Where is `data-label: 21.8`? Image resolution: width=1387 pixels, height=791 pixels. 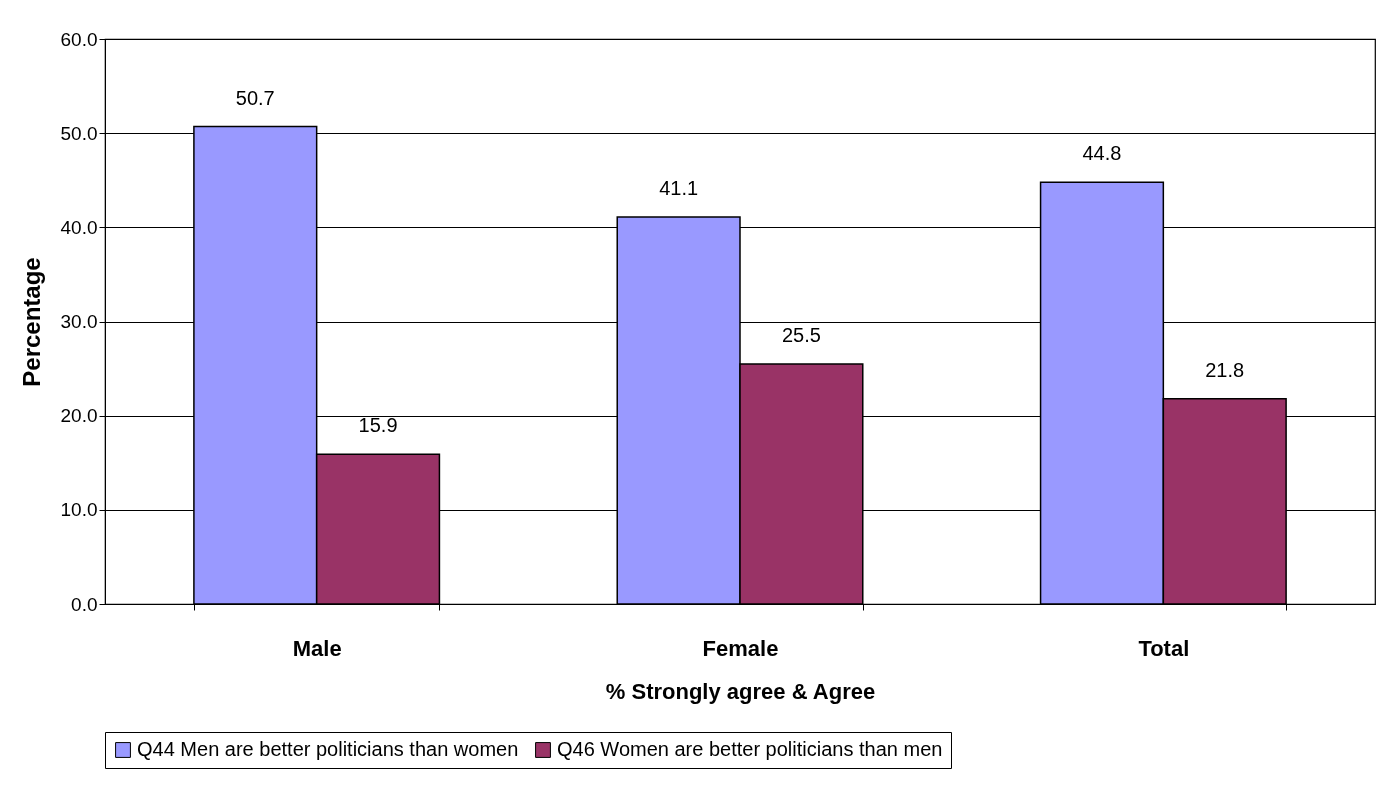 data-label: 21.8 is located at coordinates (1225, 369).